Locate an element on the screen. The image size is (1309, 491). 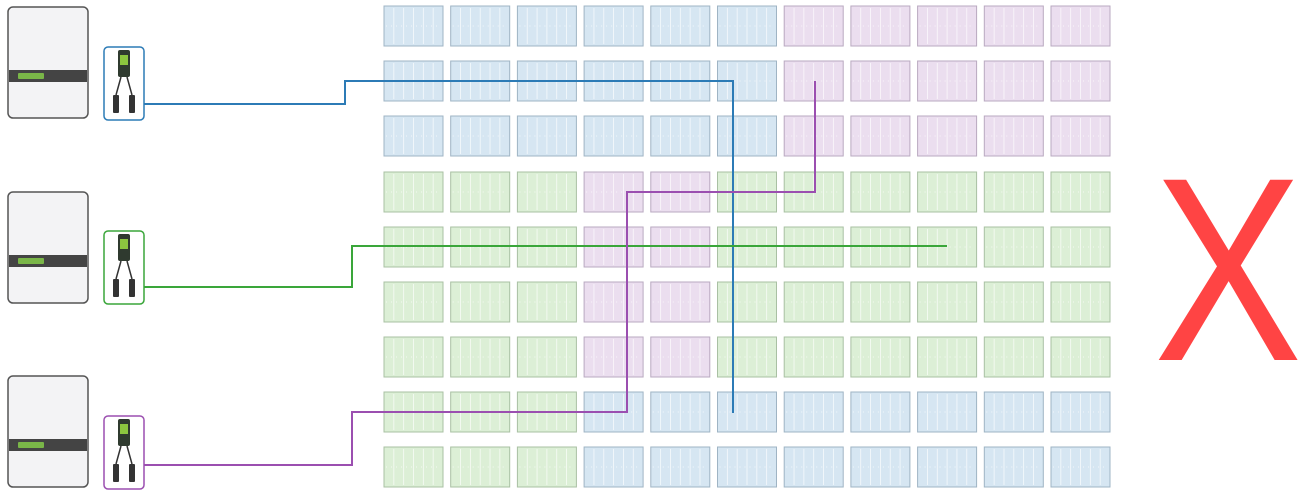
devices is located at coordinates (76, 248).